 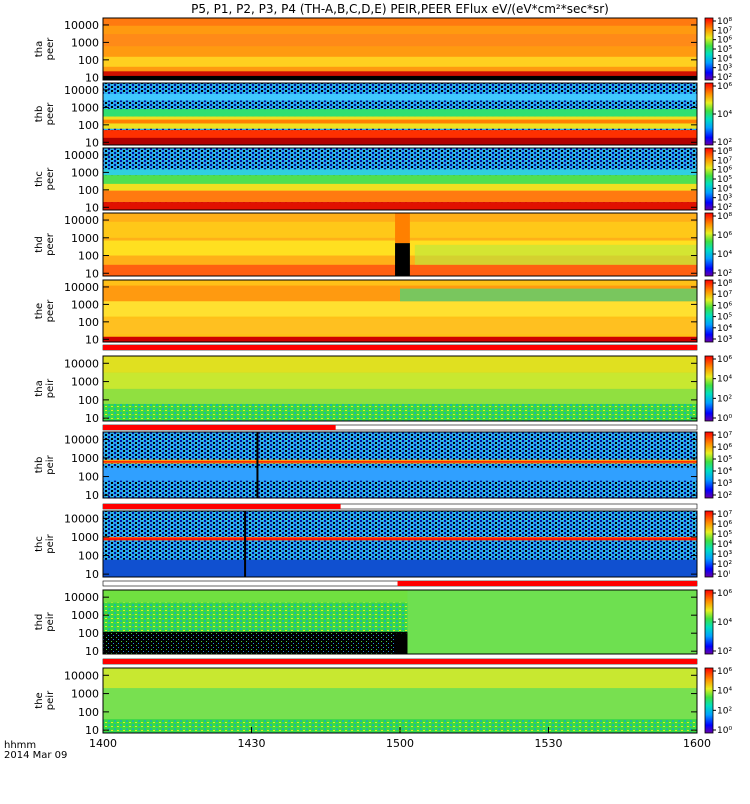 What do you see at coordinates (20, 745) in the screenshot?
I see `x-axis-label-line-1: hhmm` at bounding box center [20, 745].